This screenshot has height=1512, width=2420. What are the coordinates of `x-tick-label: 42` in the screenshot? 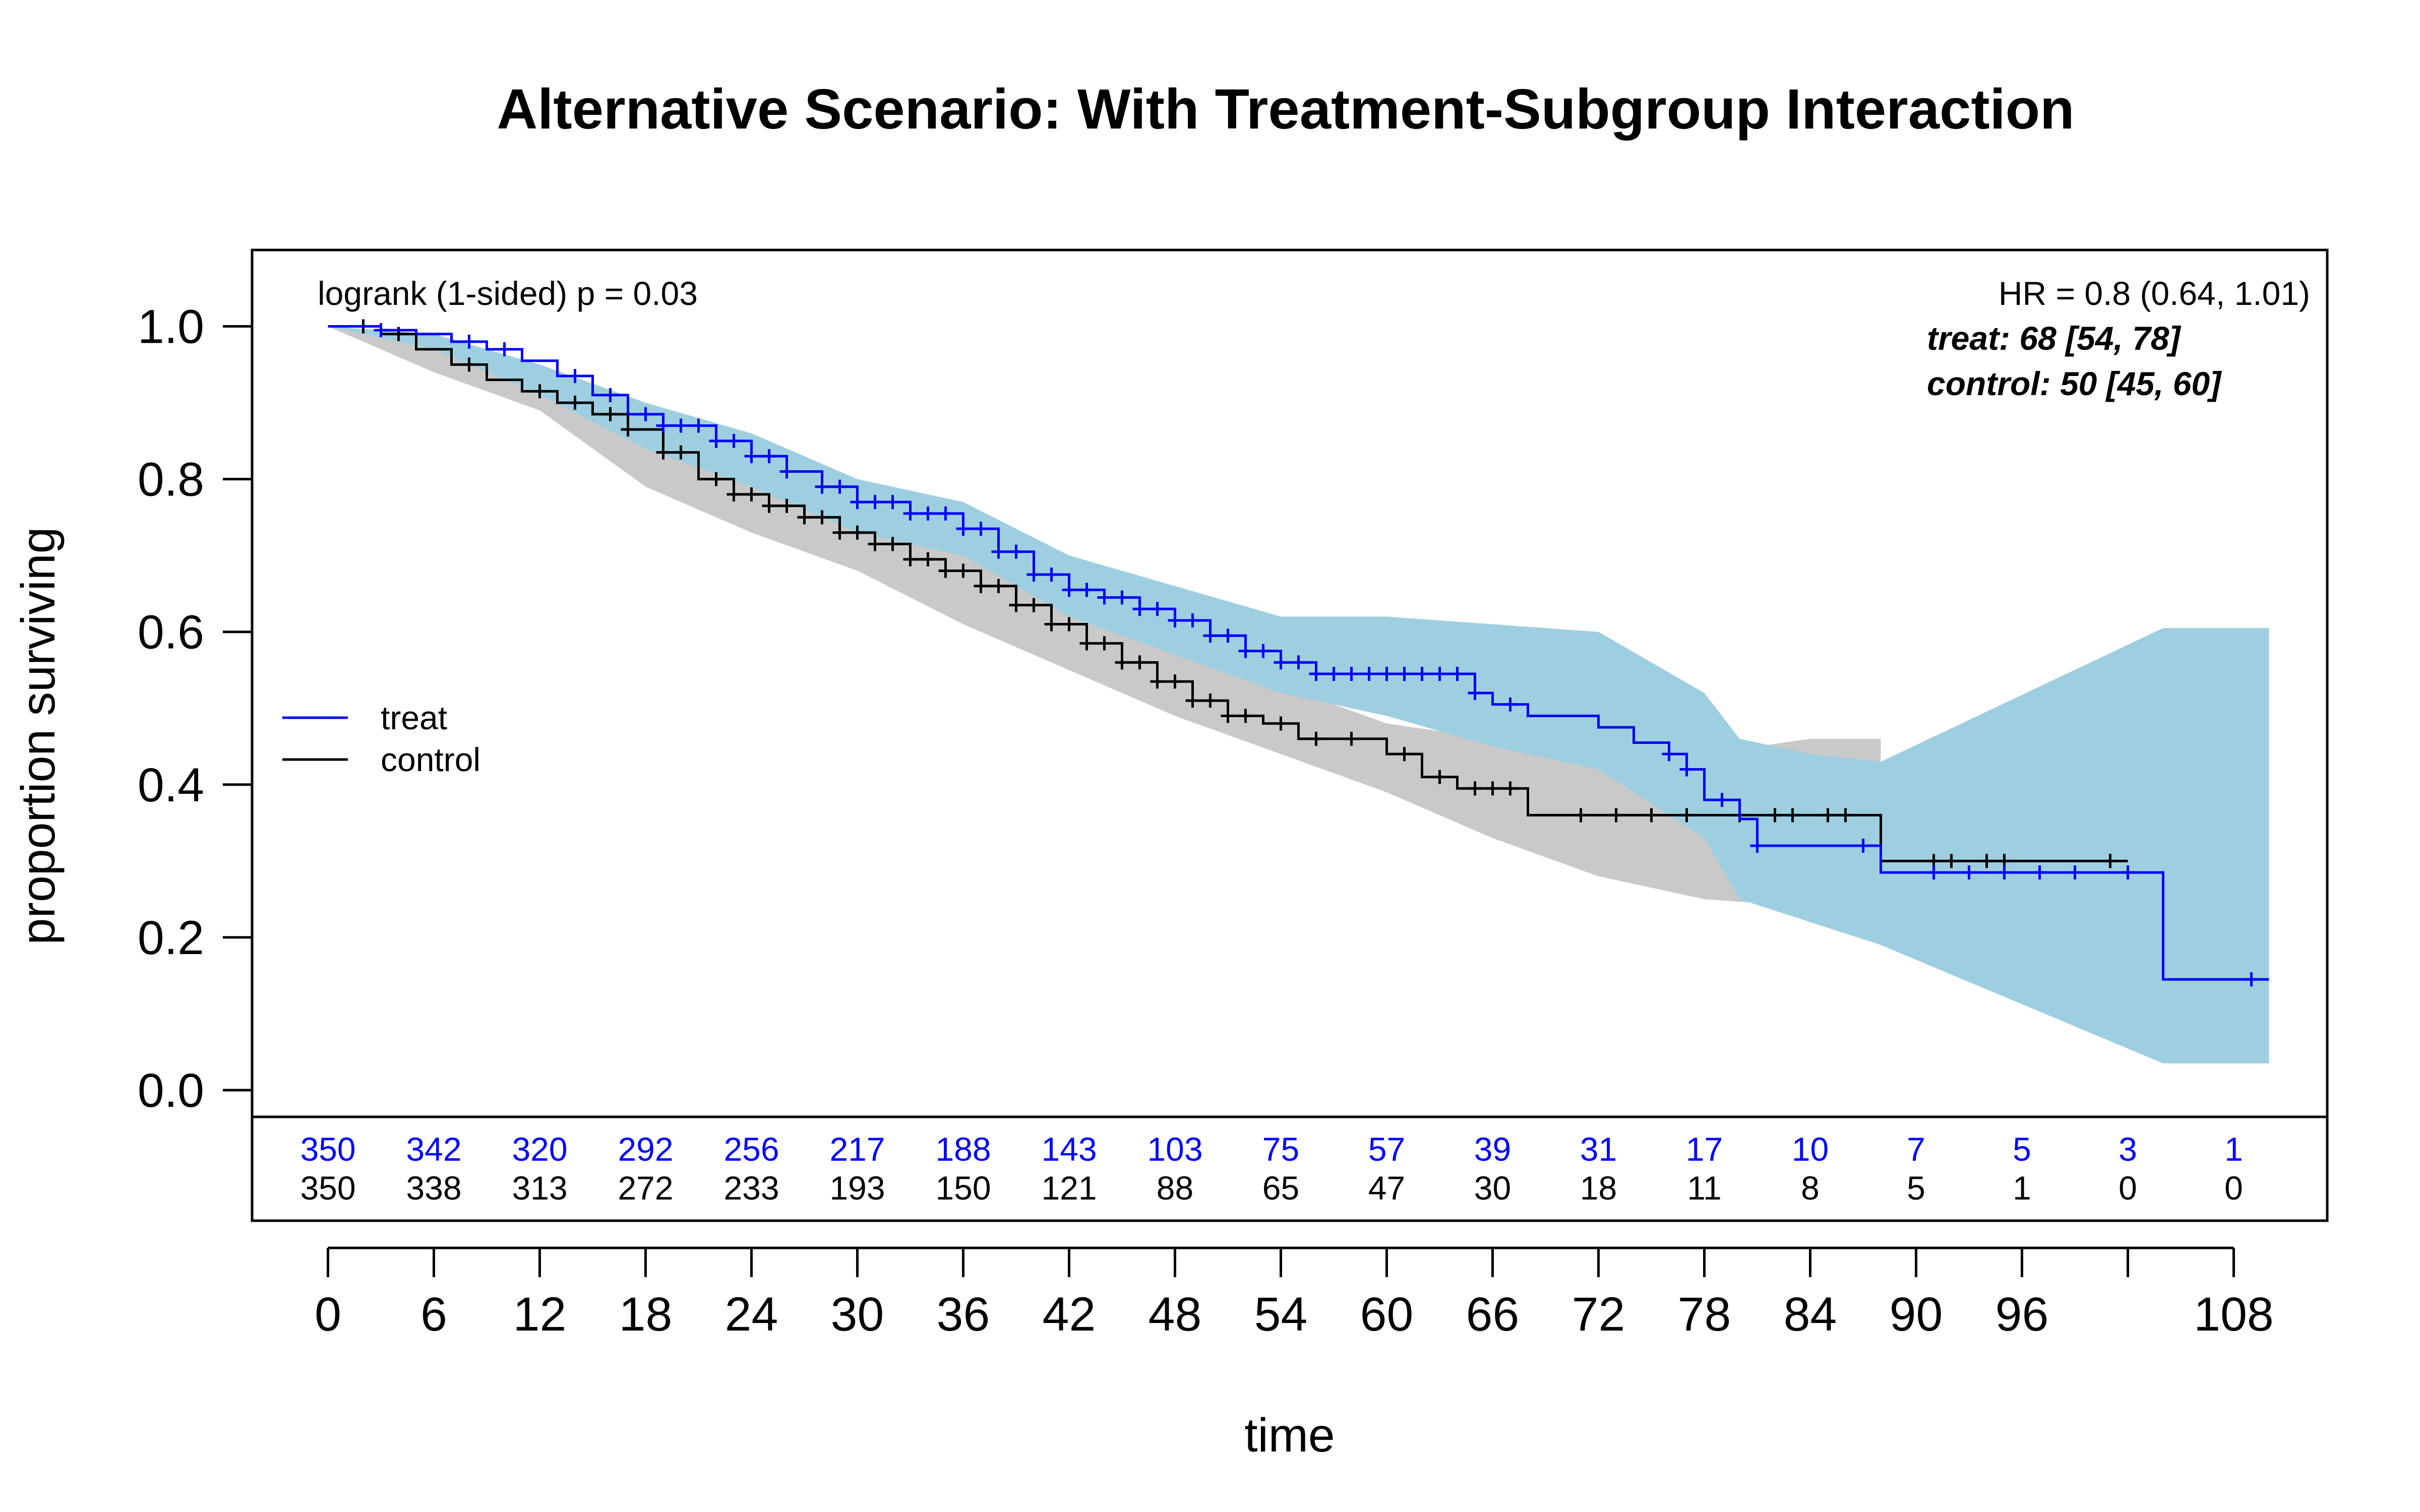 It's located at (1069, 1314).